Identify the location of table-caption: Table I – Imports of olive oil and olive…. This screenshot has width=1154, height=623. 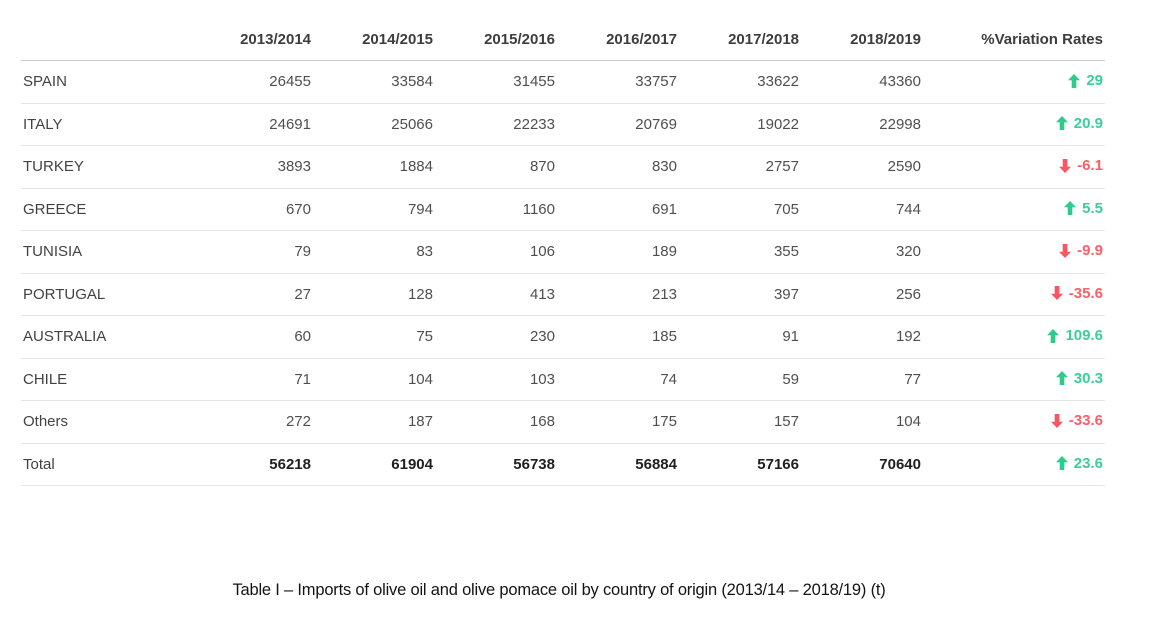
(559, 590).